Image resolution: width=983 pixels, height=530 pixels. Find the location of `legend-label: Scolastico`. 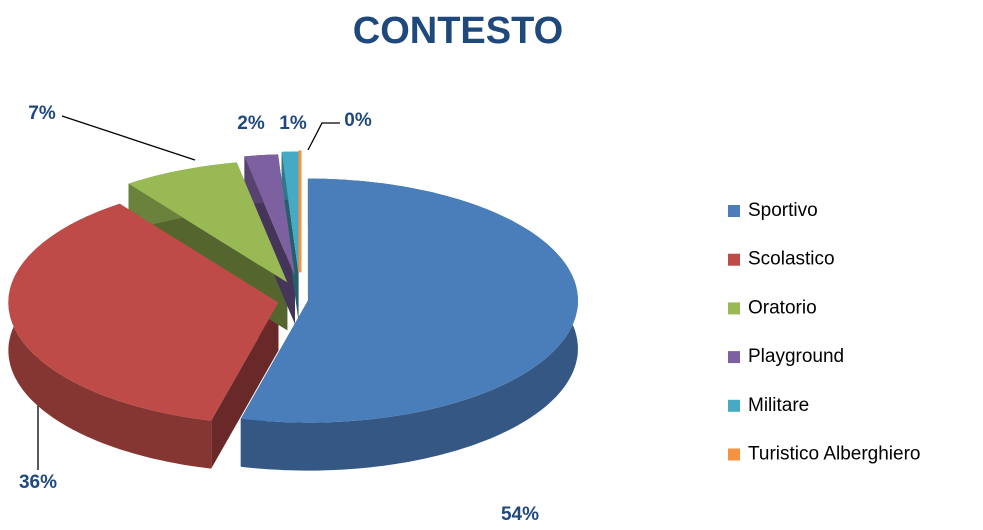

legend-label: Scolastico is located at coordinates (791, 259).